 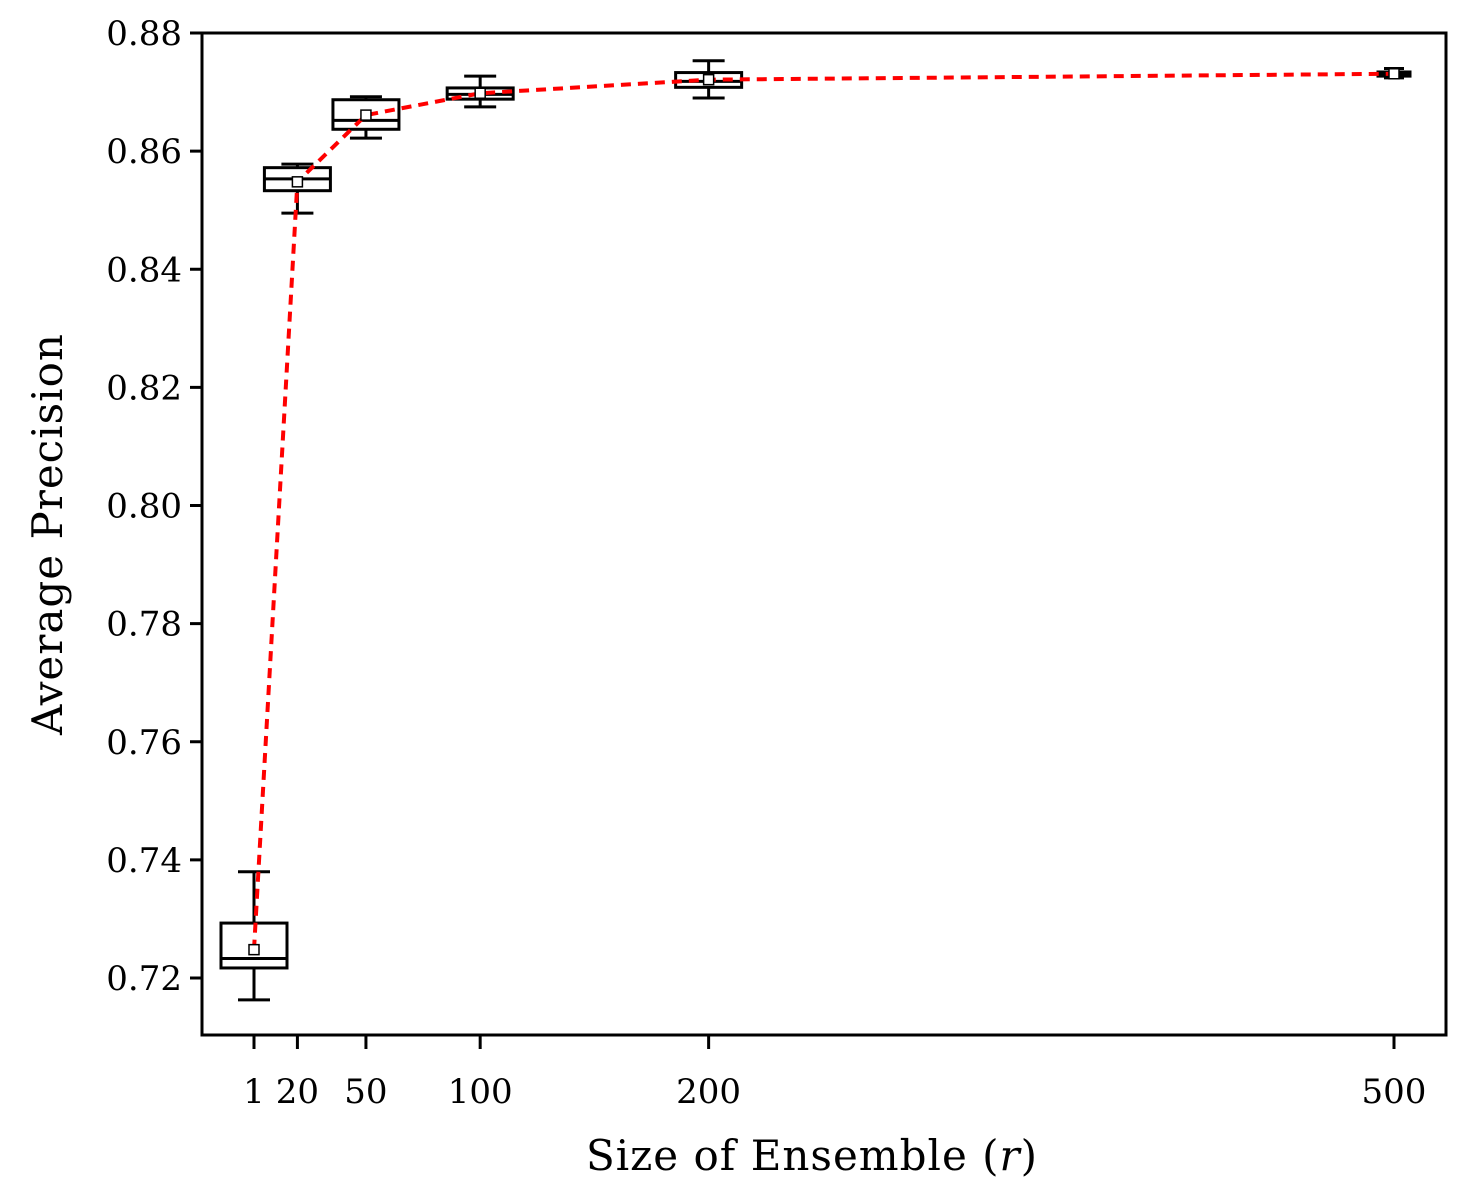 I want to click on y-axis-title: Average Precision, so click(x=47, y=534).